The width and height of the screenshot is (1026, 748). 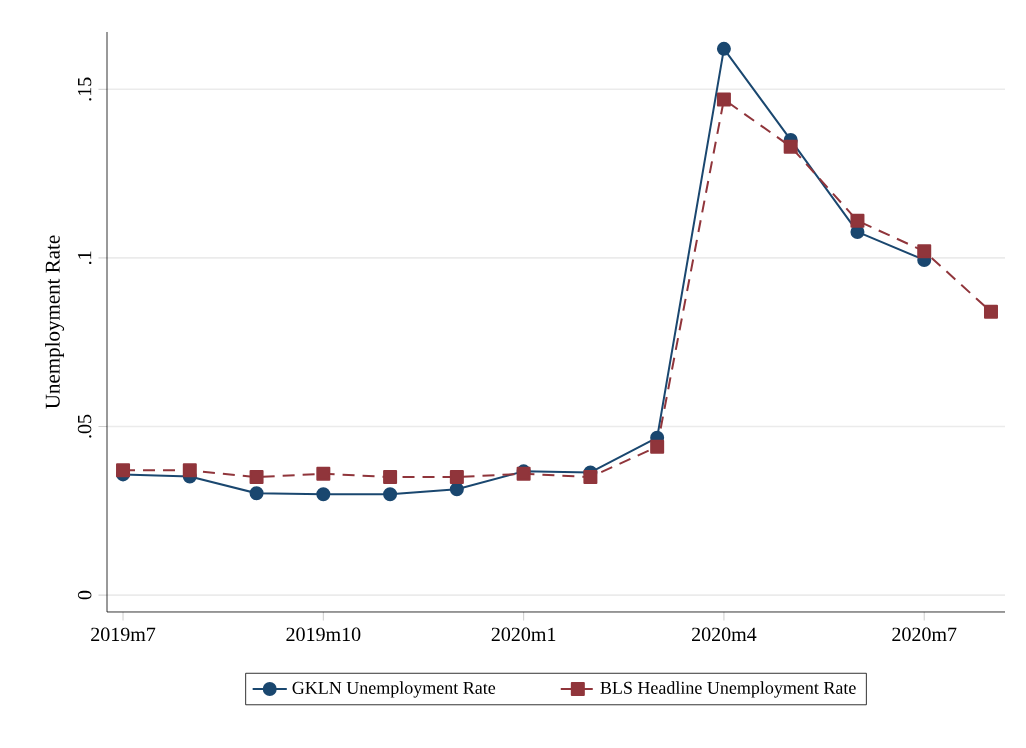 What do you see at coordinates (123, 634) in the screenshot?
I see `x-tick-label: 2019m7` at bounding box center [123, 634].